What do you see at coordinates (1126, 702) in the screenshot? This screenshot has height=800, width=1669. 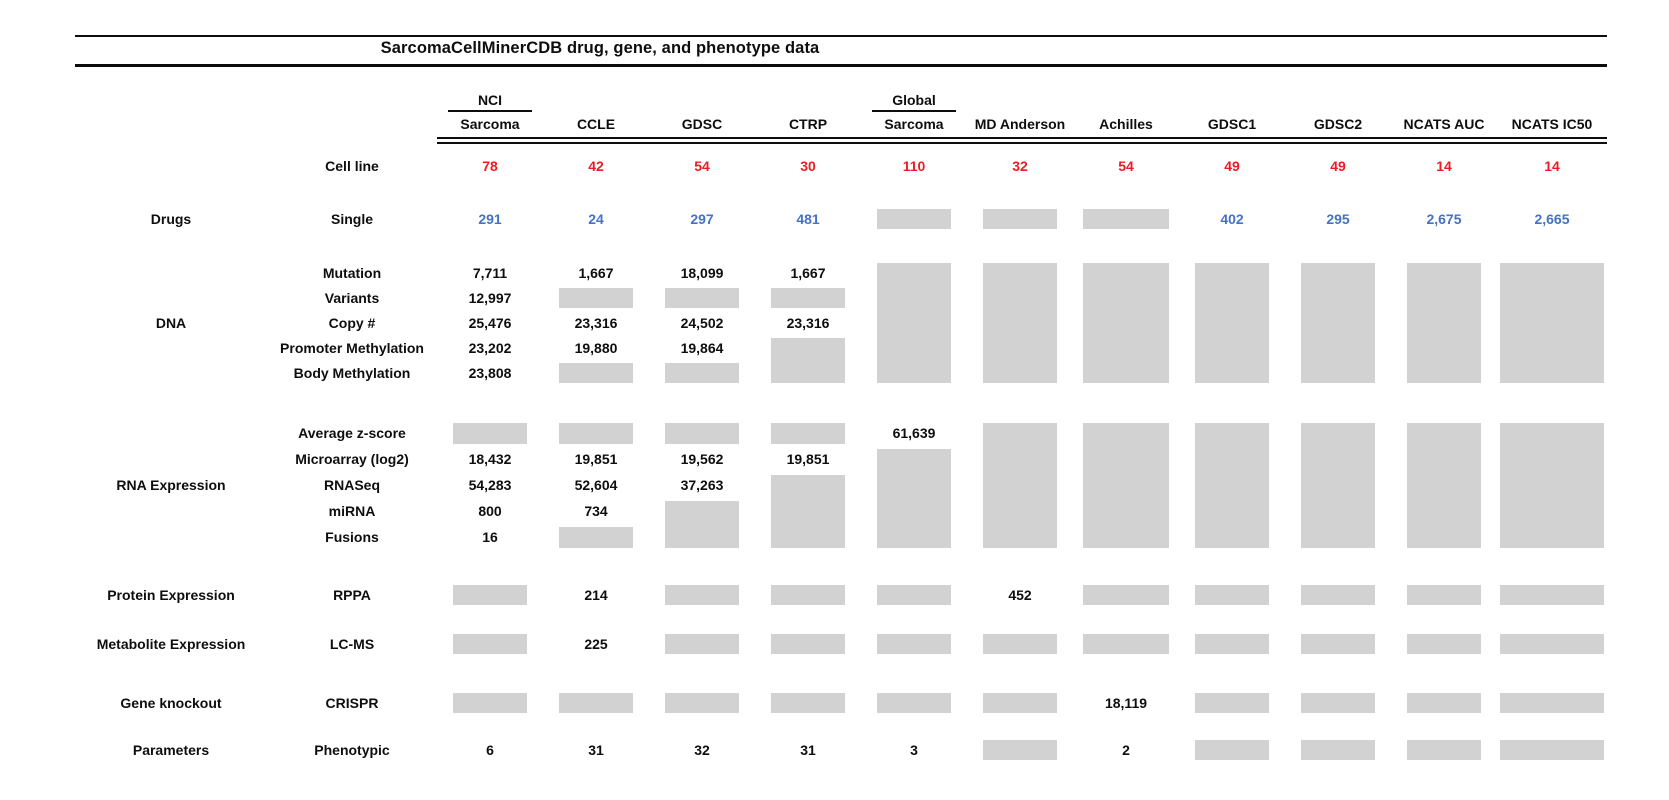 I see `data-value: 18,119` at bounding box center [1126, 702].